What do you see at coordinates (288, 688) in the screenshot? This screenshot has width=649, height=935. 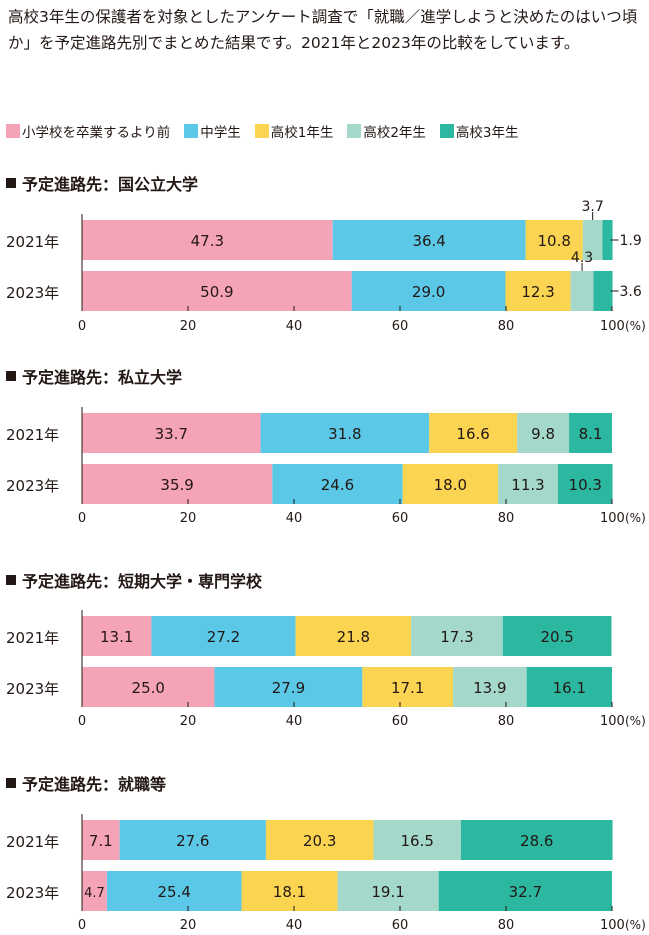 I see `data-label: 27.9` at bounding box center [288, 688].